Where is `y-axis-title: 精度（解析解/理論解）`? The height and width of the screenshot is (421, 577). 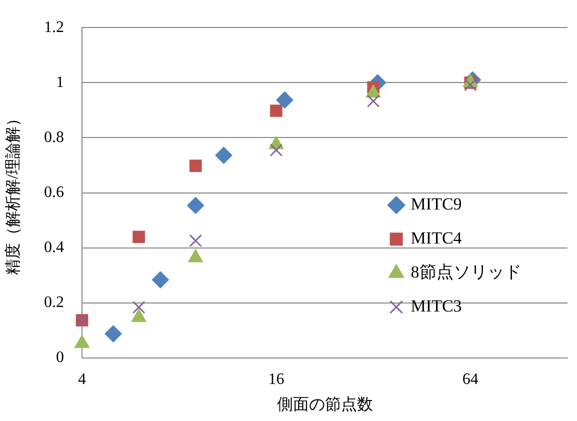 y-axis-title: 精度（解析解/理論解） is located at coordinates (13, 193).